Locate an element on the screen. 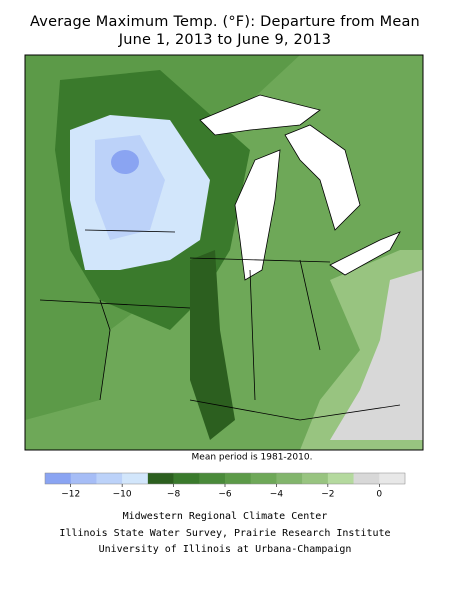 This screenshot has width=450, height=600. tick-label: −10 is located at coordinates (122, 495).